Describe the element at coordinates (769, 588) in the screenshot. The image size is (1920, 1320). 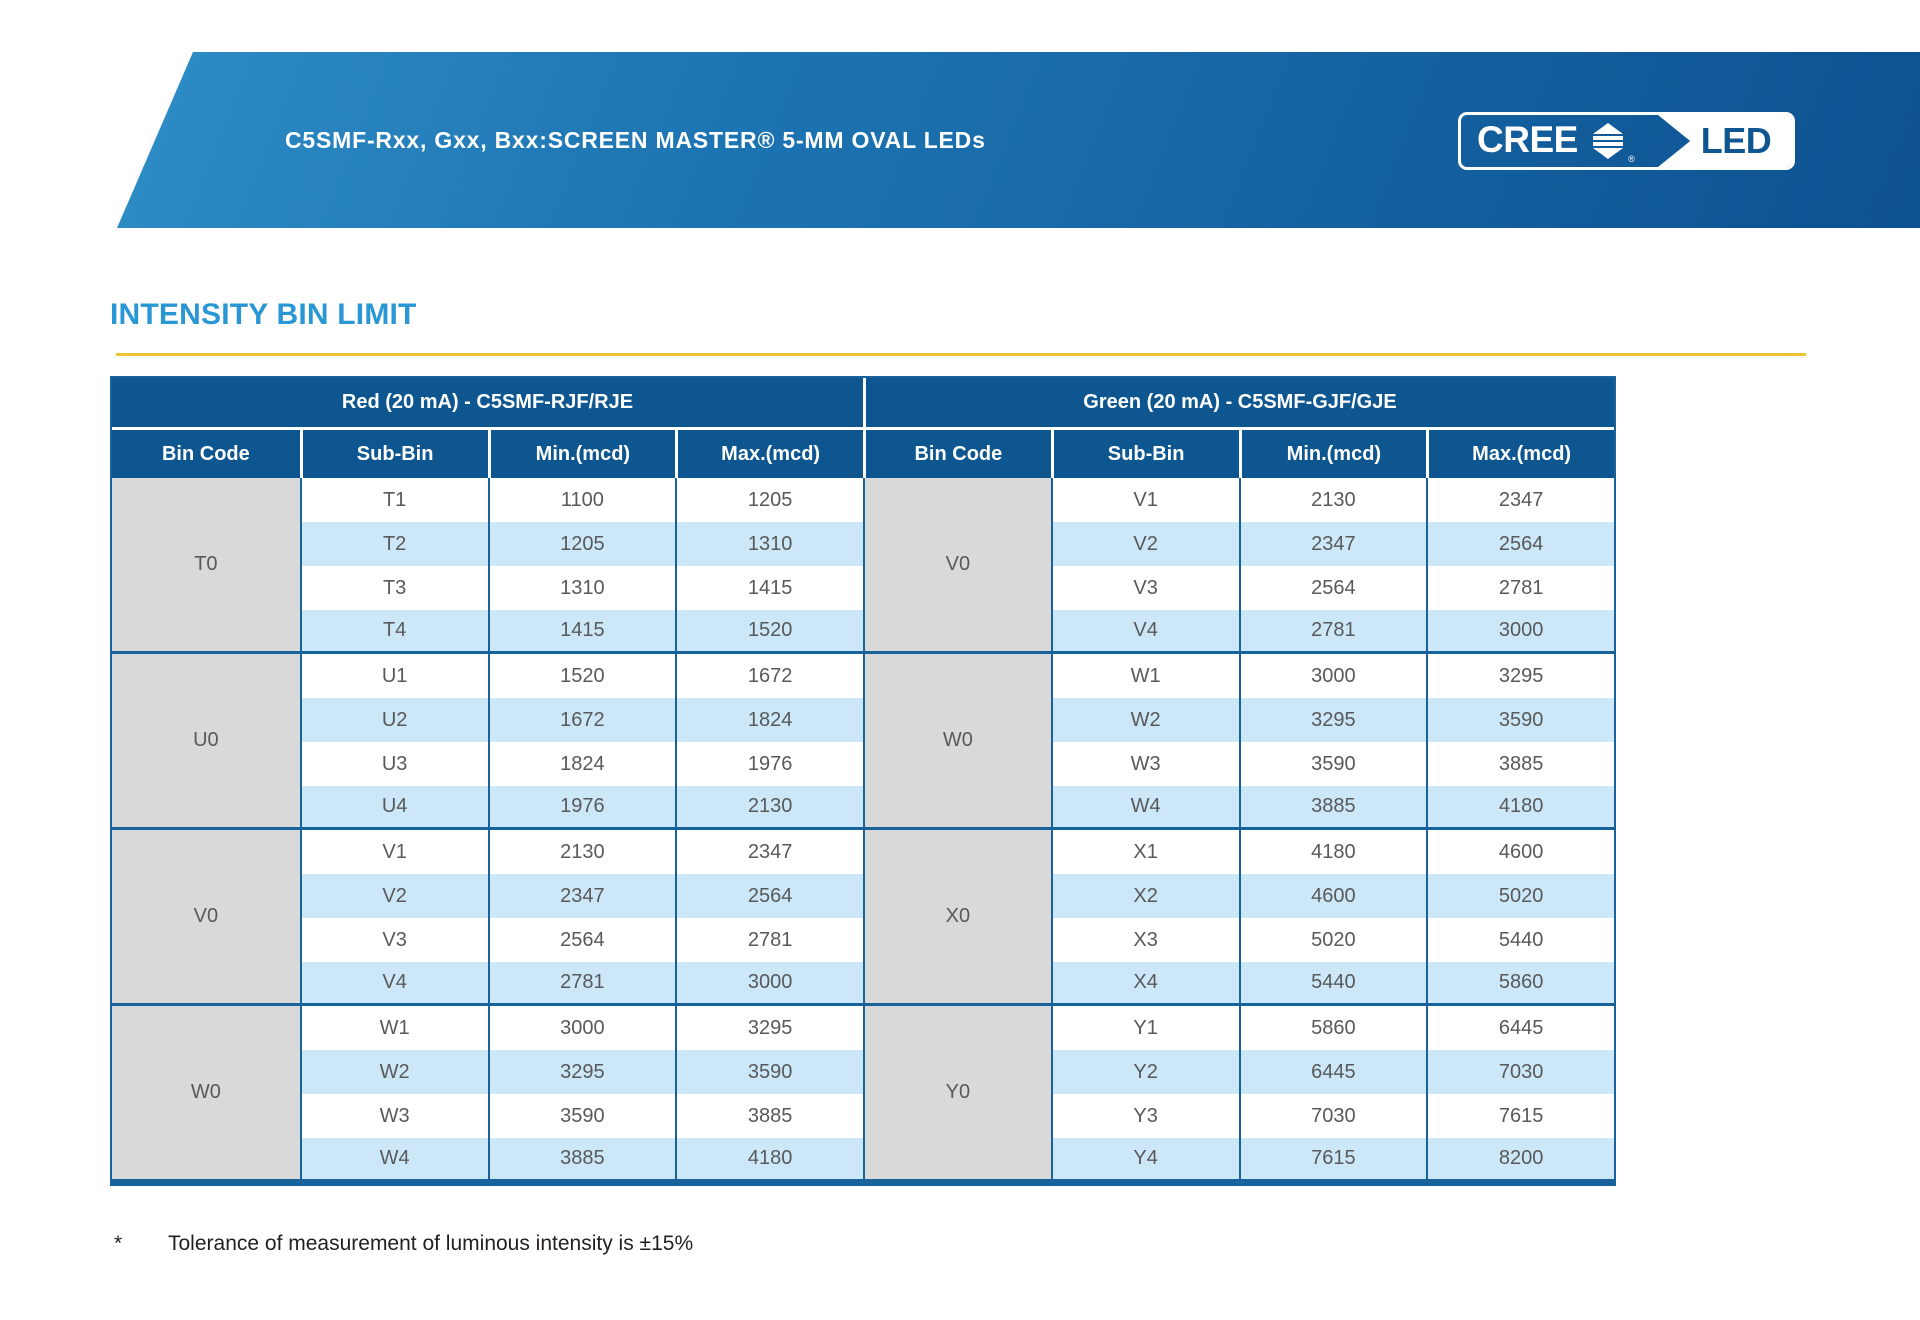
I see `max-cell: 1415` at that location.